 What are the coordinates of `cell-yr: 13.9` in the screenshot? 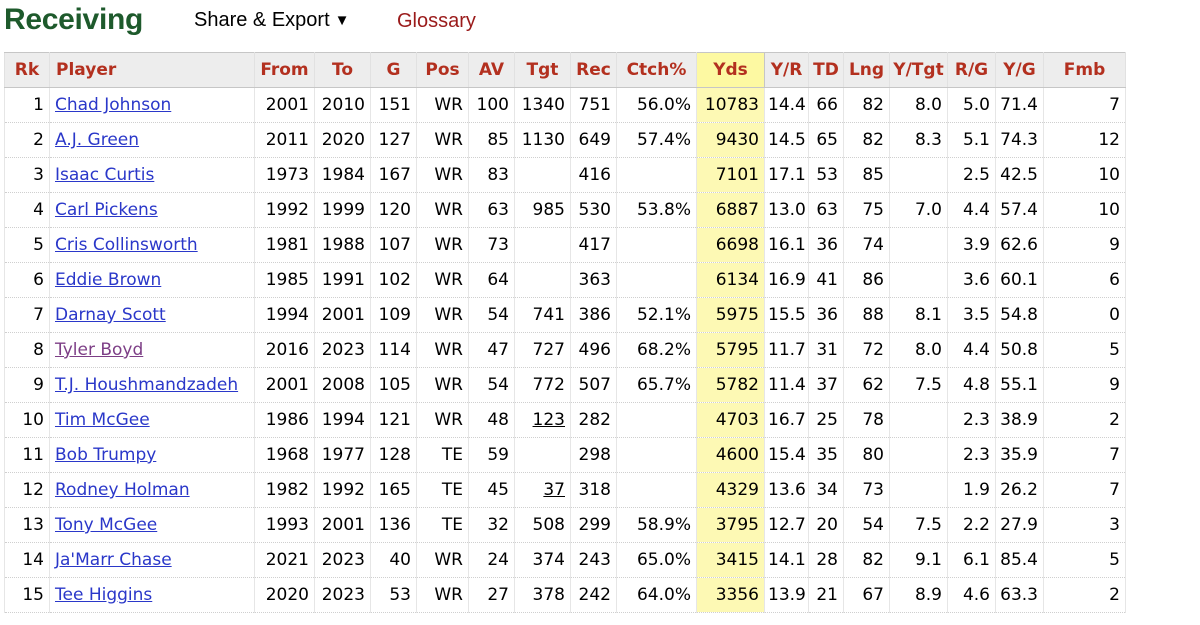 It's located at (786, 595).